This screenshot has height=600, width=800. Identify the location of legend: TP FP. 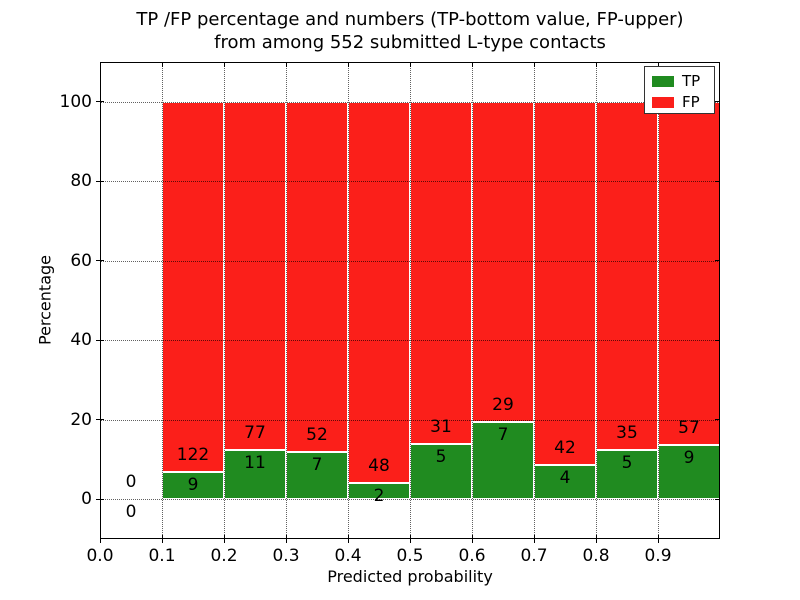
(679, 90).